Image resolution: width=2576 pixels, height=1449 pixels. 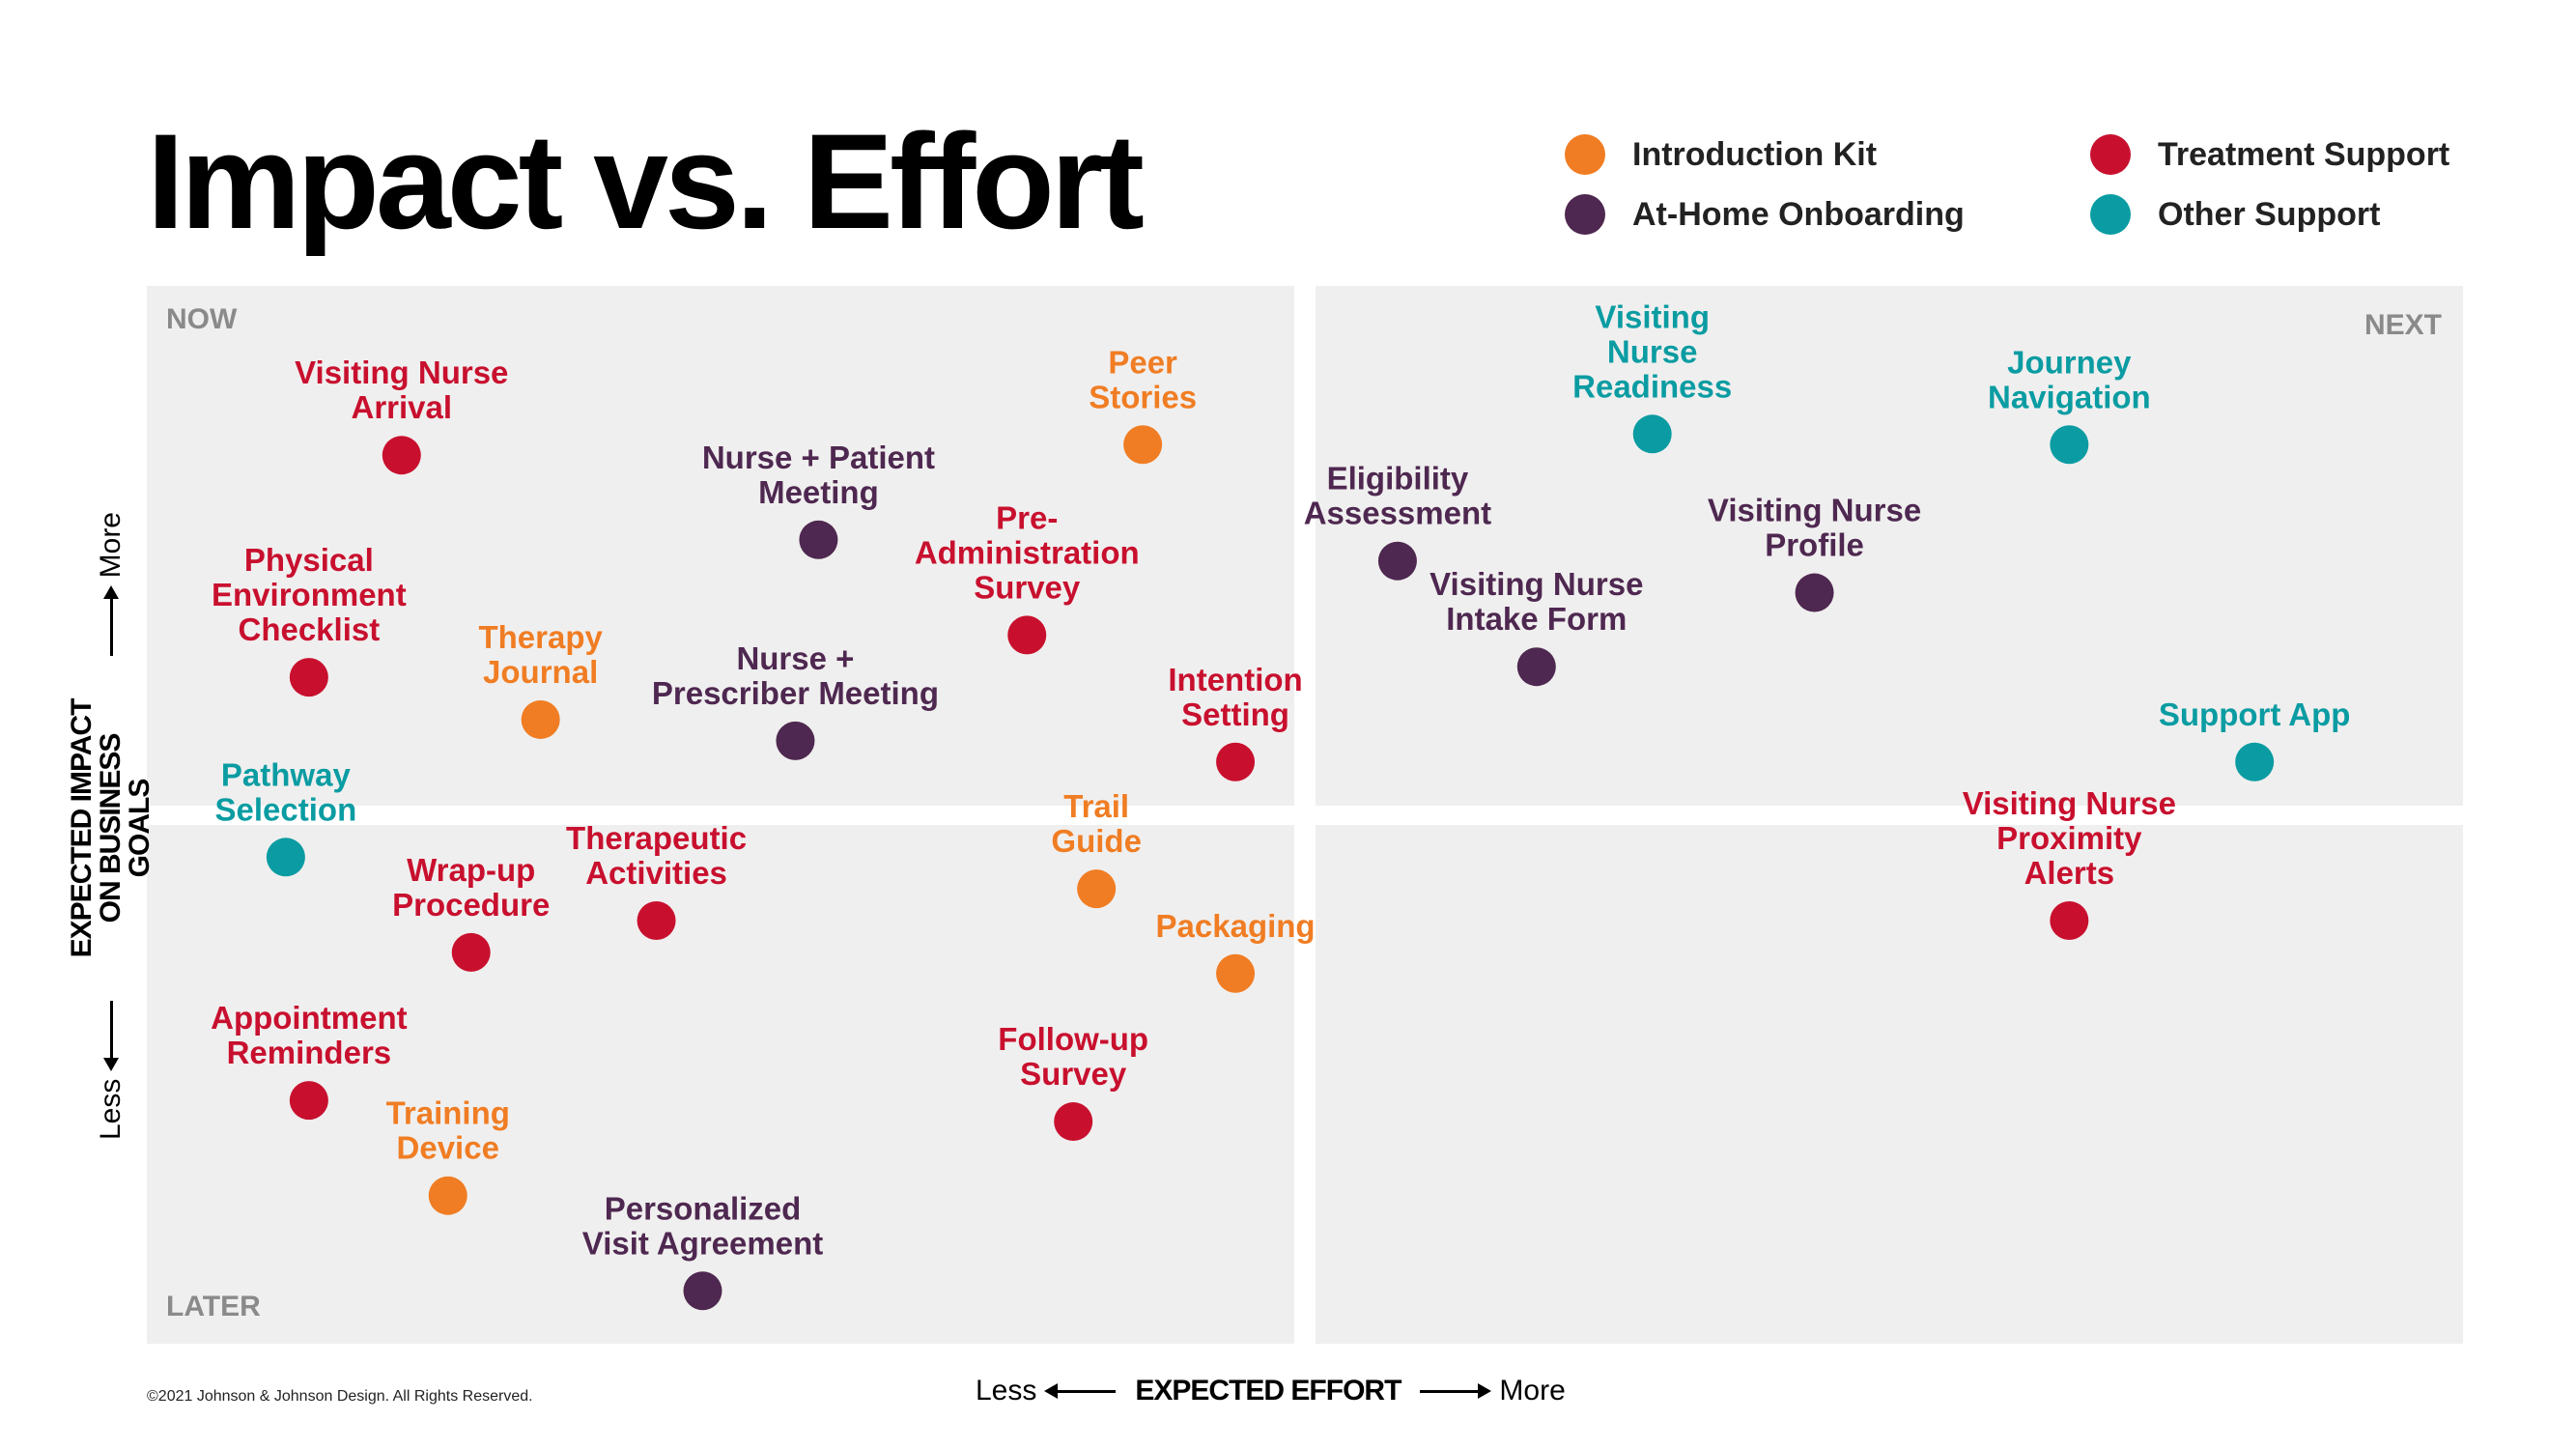 I want to click on legend-swatch-at-home-onboarding, so click(x=1585, y=214).